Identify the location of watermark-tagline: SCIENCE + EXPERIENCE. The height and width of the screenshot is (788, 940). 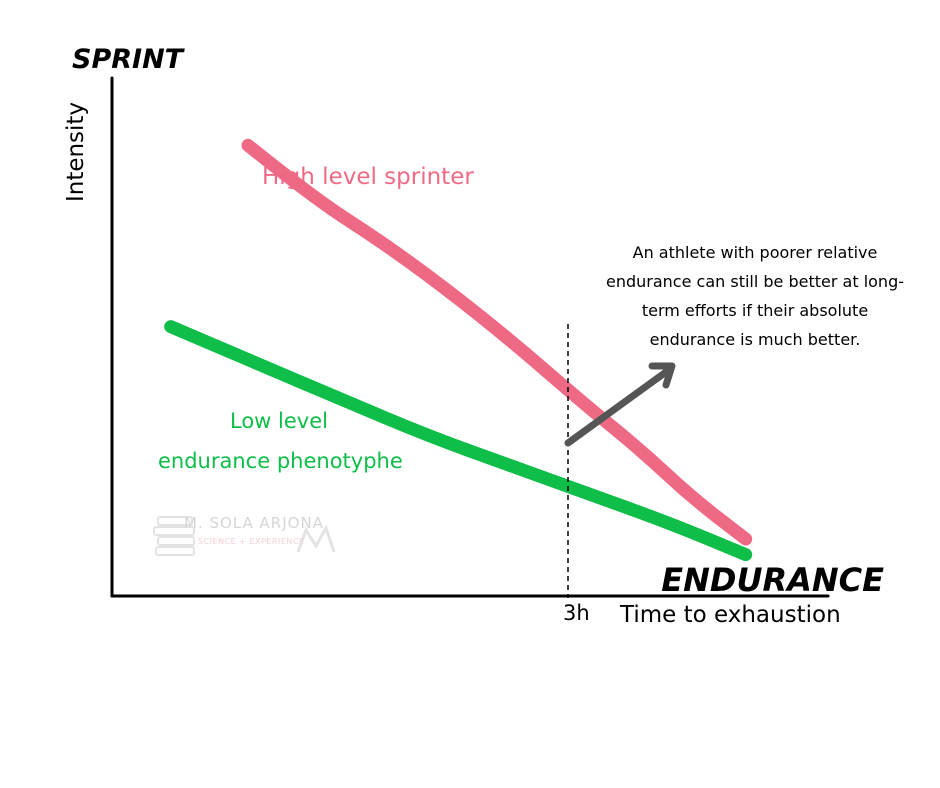
(251, 541).